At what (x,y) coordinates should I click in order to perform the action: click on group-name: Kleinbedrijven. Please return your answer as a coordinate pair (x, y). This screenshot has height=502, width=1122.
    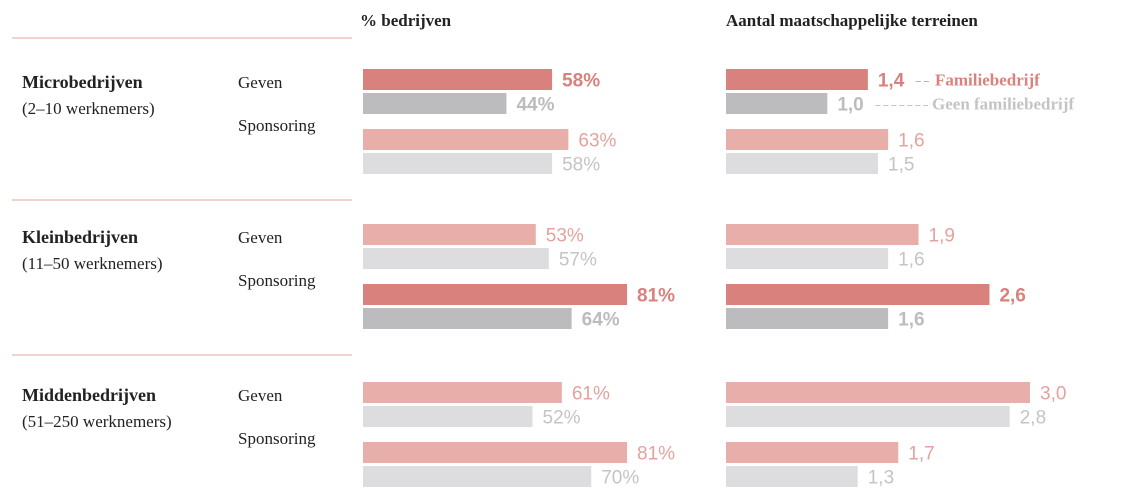
    Looking at the image, I should click on (80, 237).